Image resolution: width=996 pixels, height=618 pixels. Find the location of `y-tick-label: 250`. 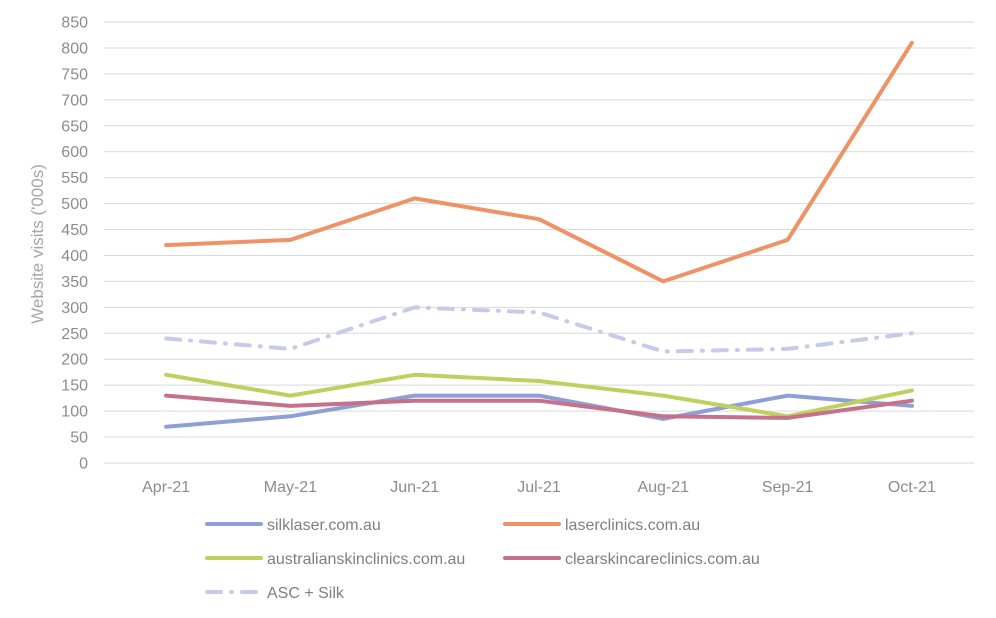

y-tick-label: 250 is located at coordinates (74, 334).